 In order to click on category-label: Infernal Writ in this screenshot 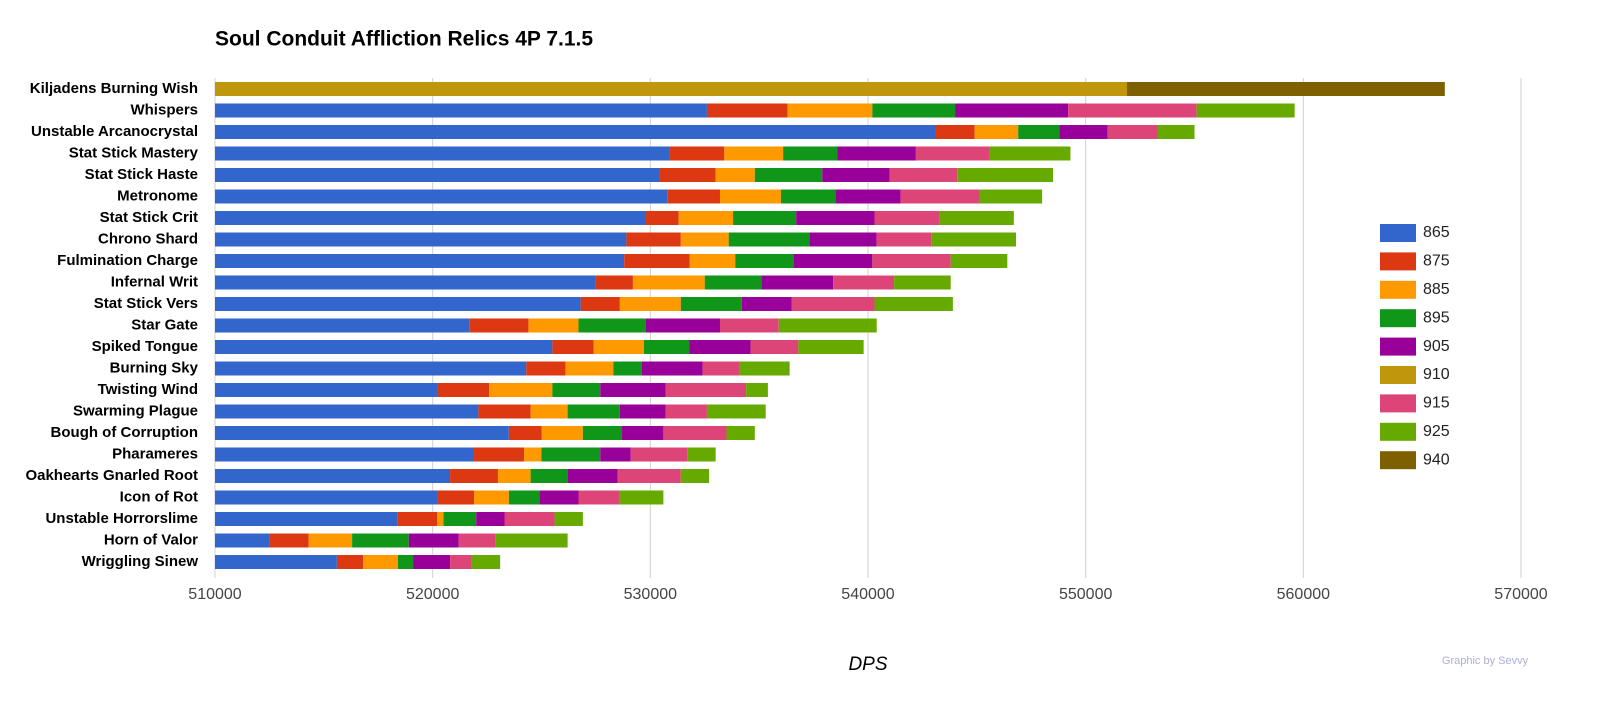, I will do `click(154, 281)`.